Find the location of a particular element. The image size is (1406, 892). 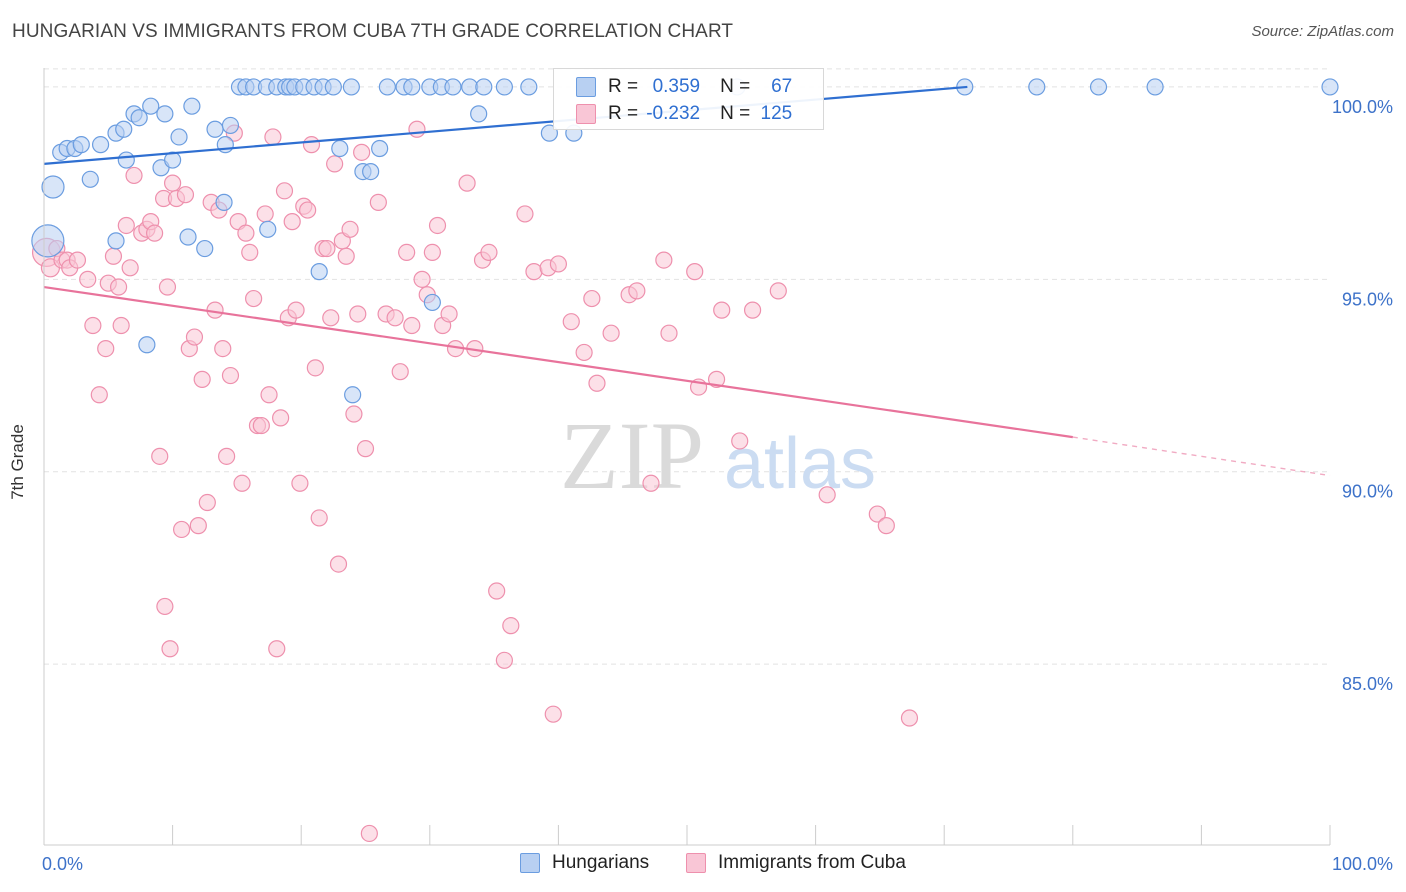

legend-item-hungarians: Hungarians is located at coordinates (584, 863).